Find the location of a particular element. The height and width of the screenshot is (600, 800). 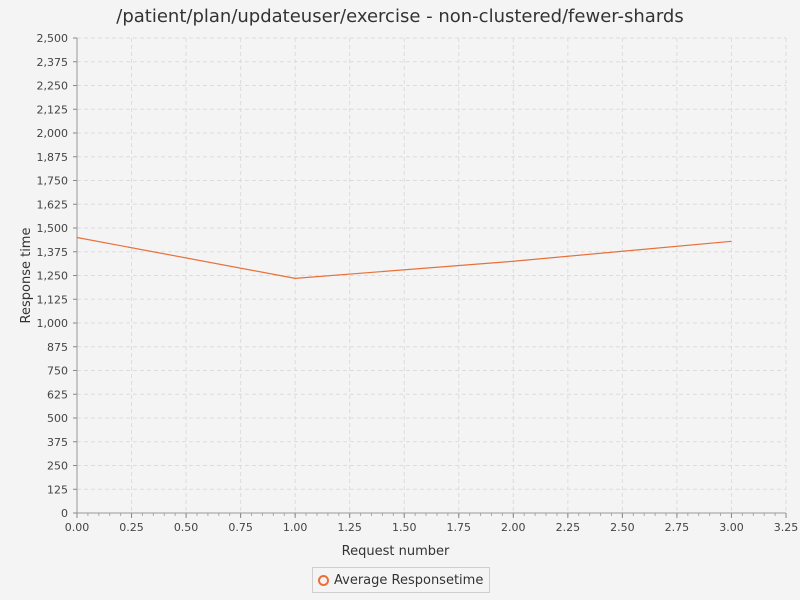

y-tick-label: 1,000 is located at coordinates (53, 323).